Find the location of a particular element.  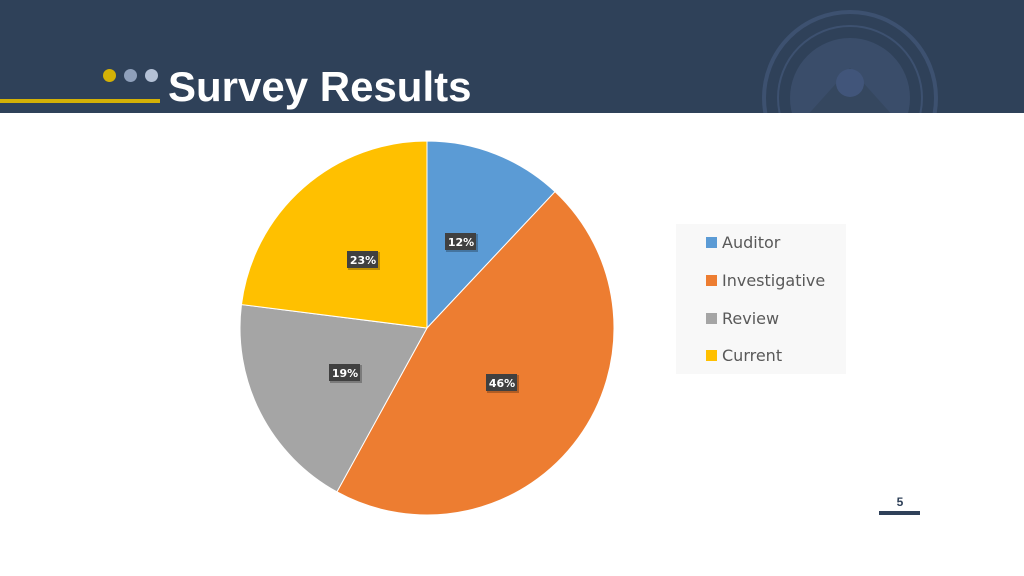

legend-label: Current is located at coordinates (752, 355).